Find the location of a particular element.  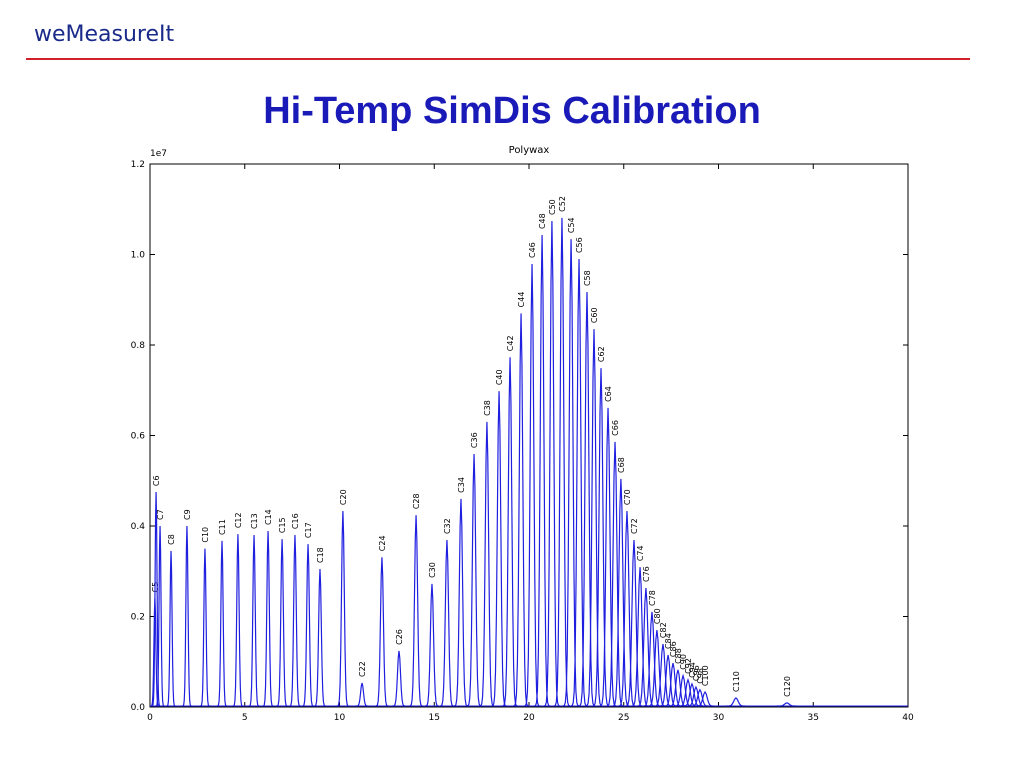

peak-label: C70 is located at coordinates (627, 497).